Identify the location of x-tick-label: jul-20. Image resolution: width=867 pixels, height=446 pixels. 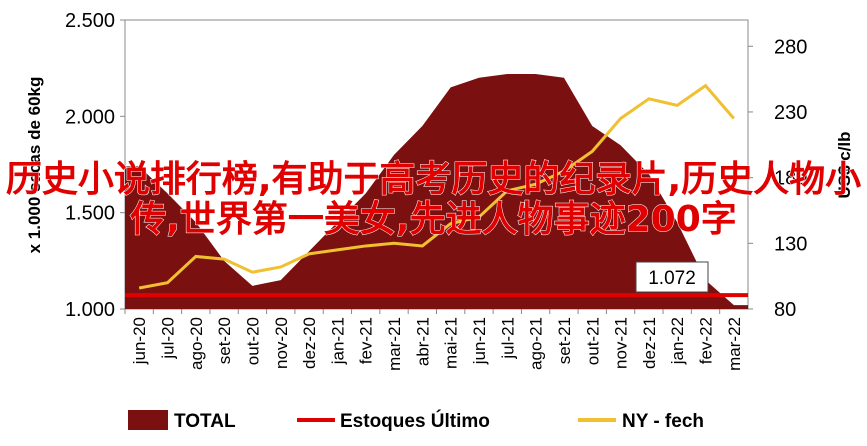
(167, 338).